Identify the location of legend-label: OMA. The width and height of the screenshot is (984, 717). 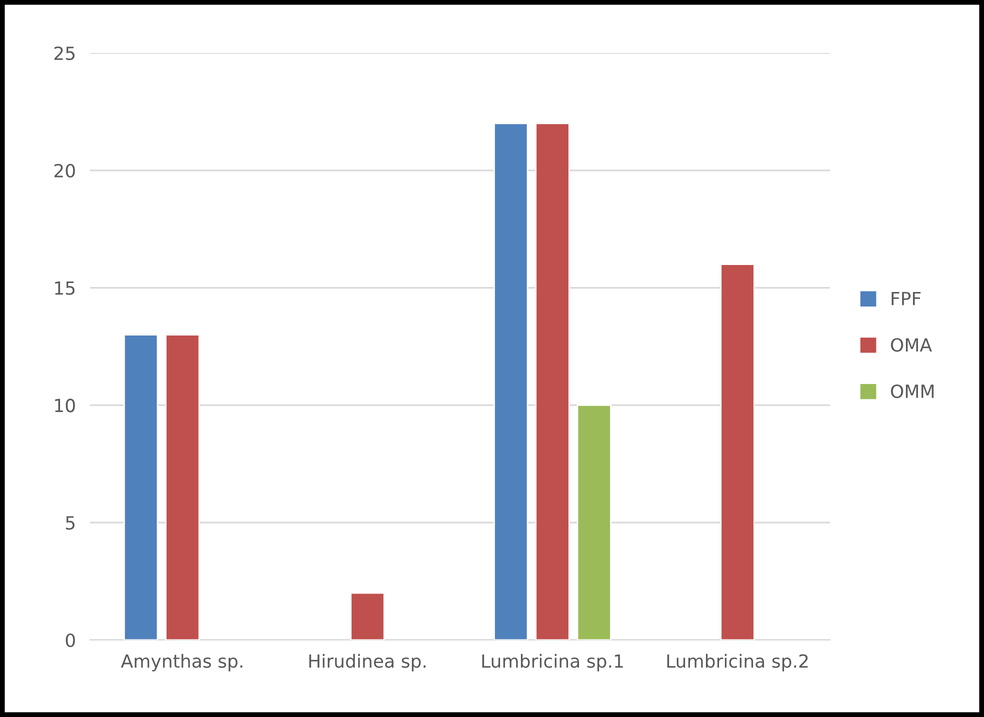
(911, 345).